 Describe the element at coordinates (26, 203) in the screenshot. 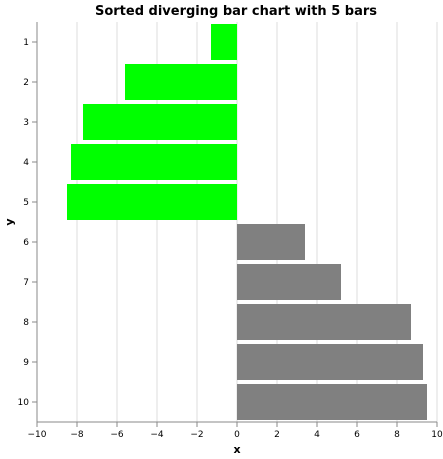

I see `y-tick-label: 5` at that location.